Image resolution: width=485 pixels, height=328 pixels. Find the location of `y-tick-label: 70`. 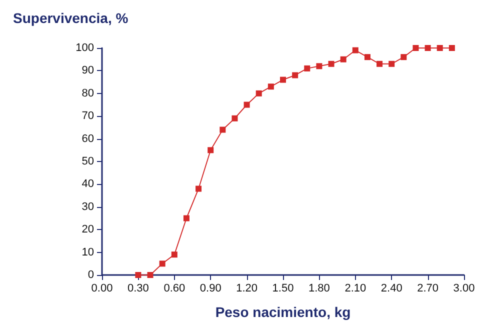

y-tick-label: 70 is located at coordinates (88, 116).